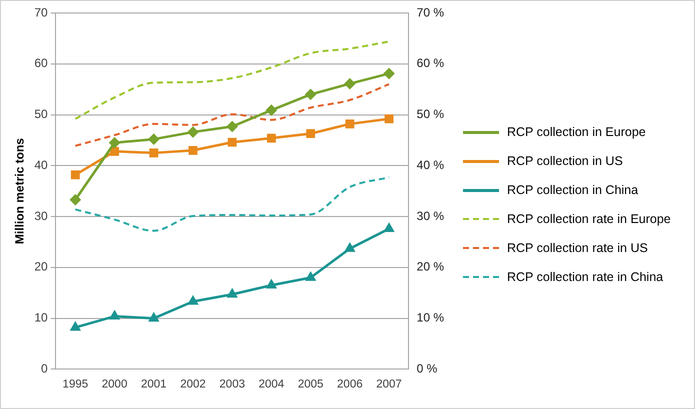 The width and height of the screenshot is (695, 409). Describe the element at coordinates (430, 165) in the screenshot. I see `y2-tick-label: 40 %` at that location.